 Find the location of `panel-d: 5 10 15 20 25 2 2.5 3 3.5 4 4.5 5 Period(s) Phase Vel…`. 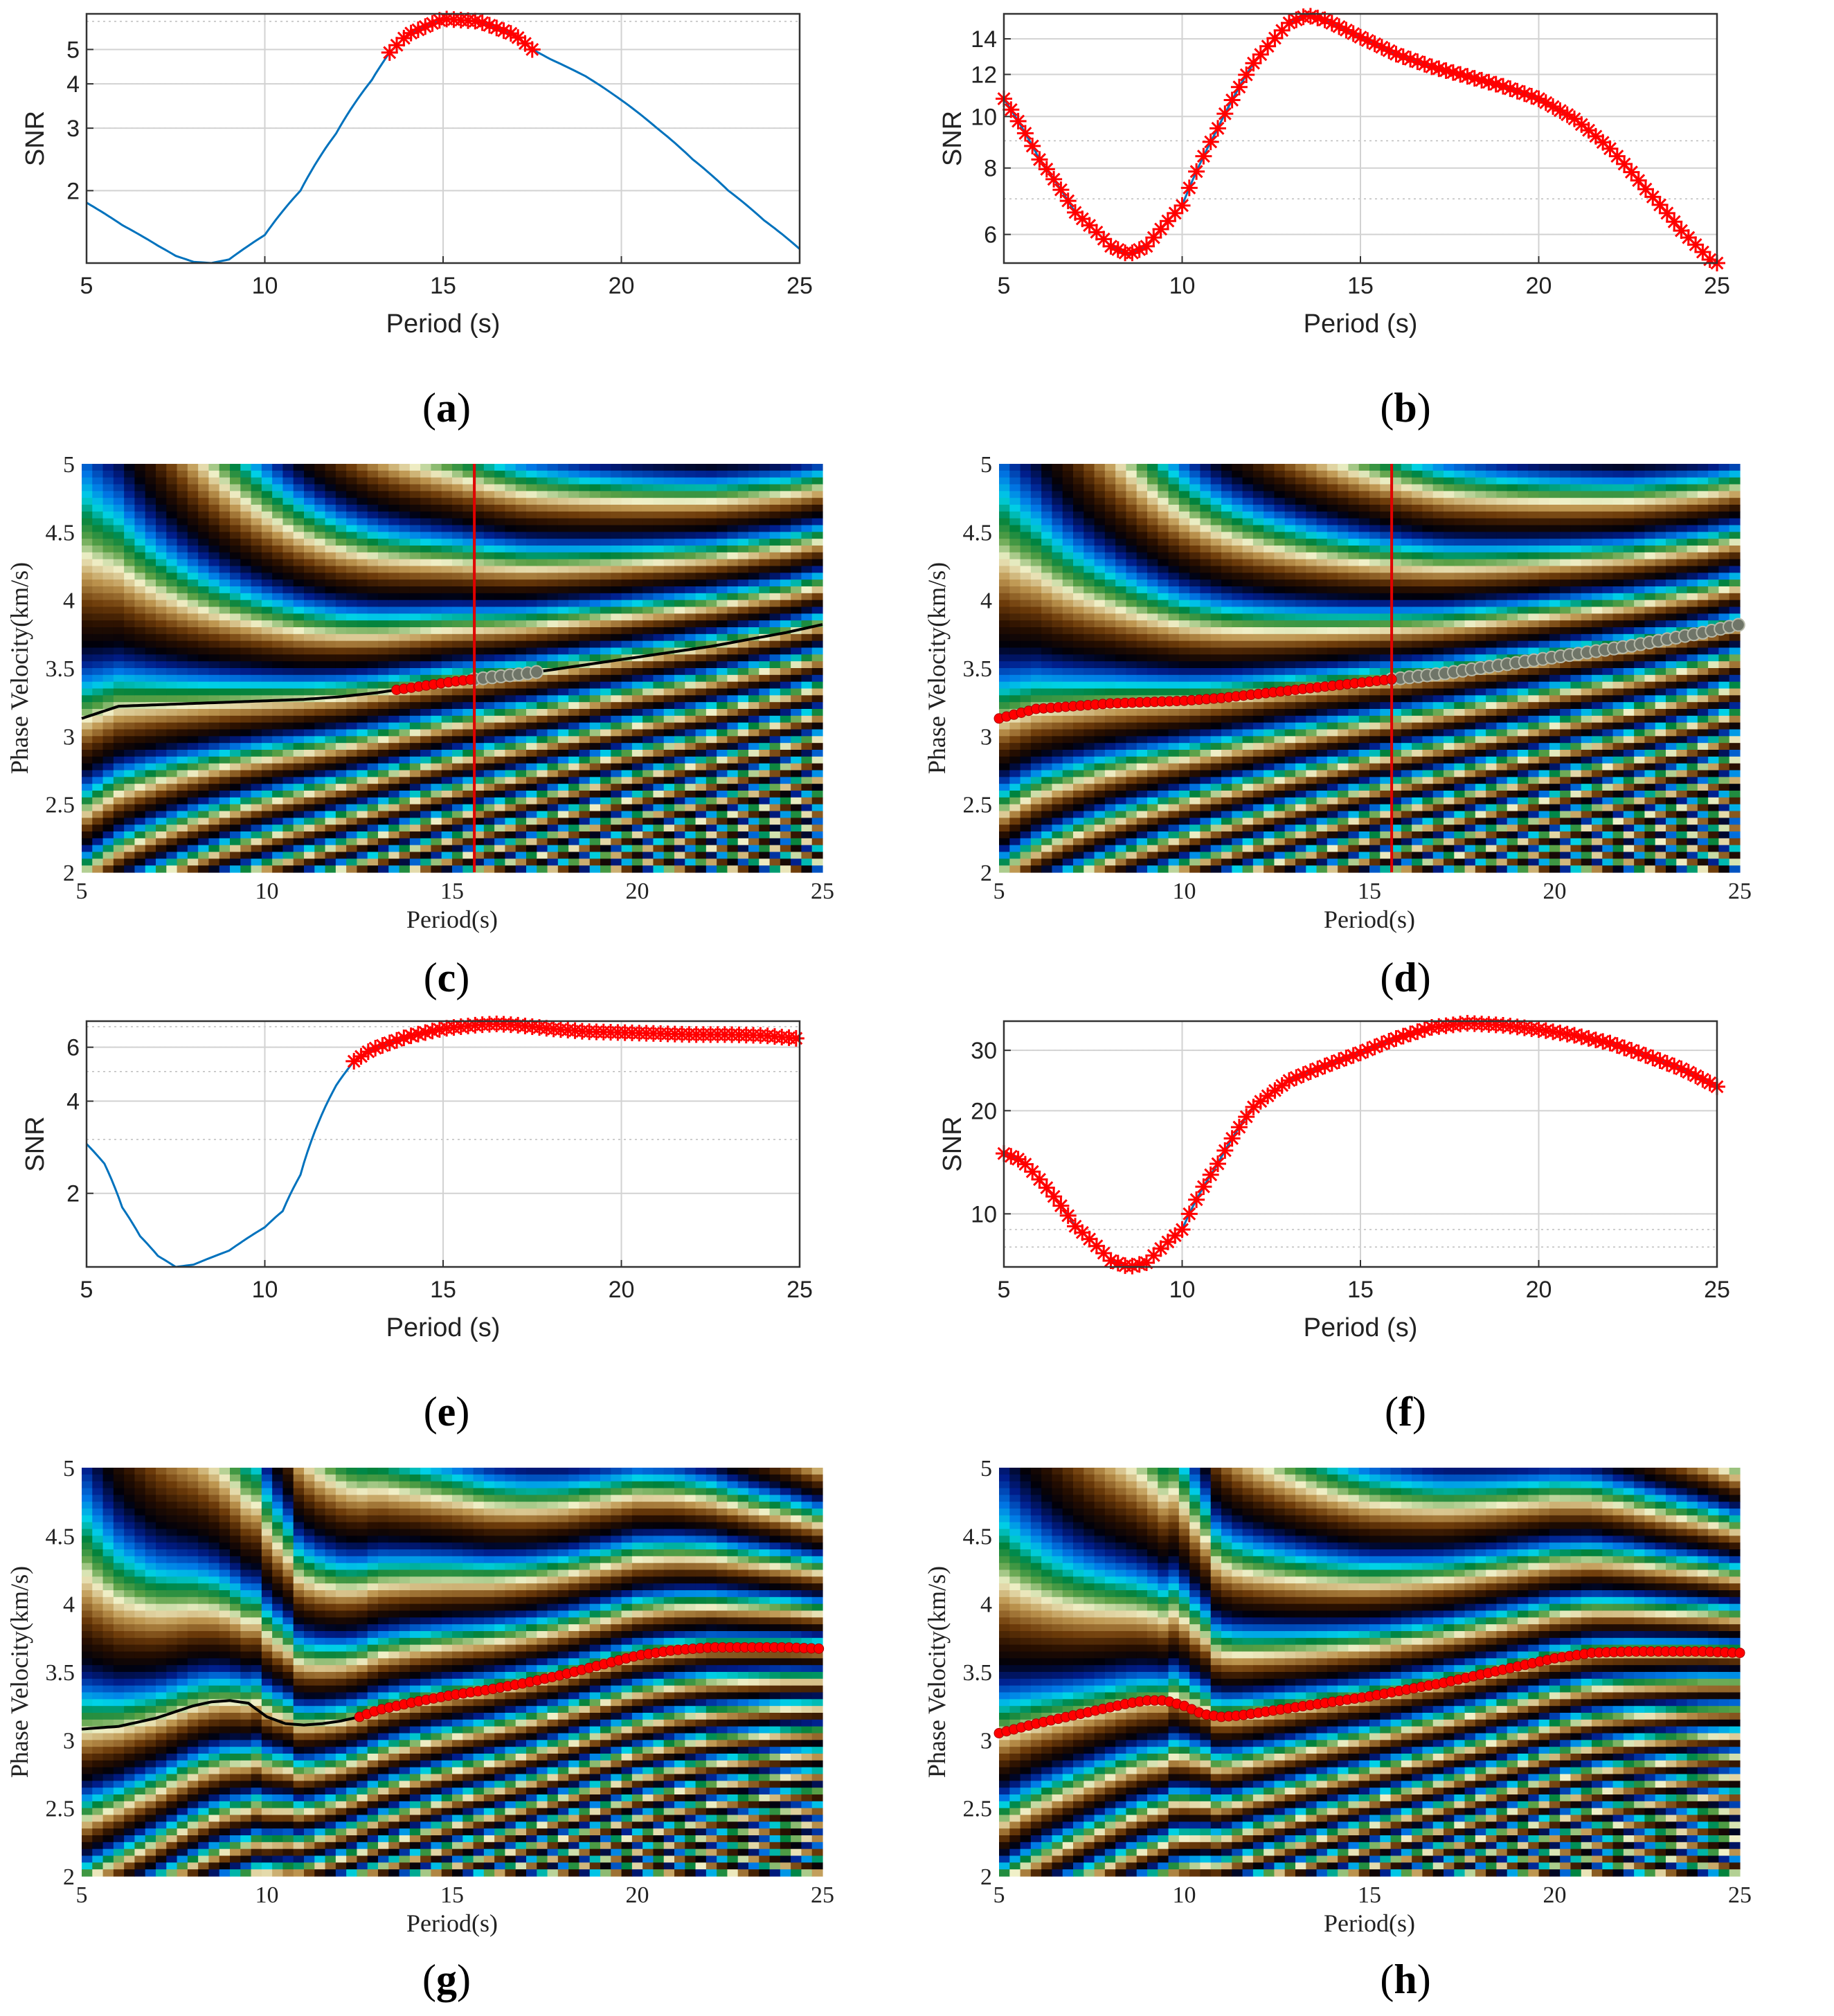

panel-d: 5 10 15 20 25 2 2.5 3 3.5 4 4.5 5 Period(s) Phase Vel… is located at coordinates (1374, 692).